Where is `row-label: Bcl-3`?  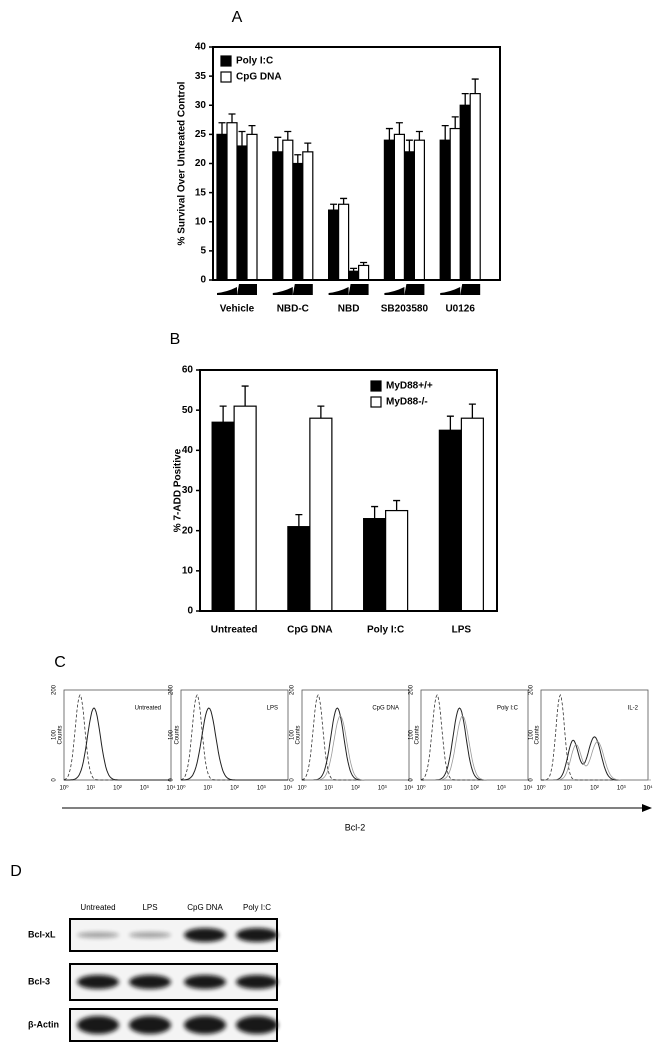
row-label: Bcl-3 is located at coordinates (39, 981).